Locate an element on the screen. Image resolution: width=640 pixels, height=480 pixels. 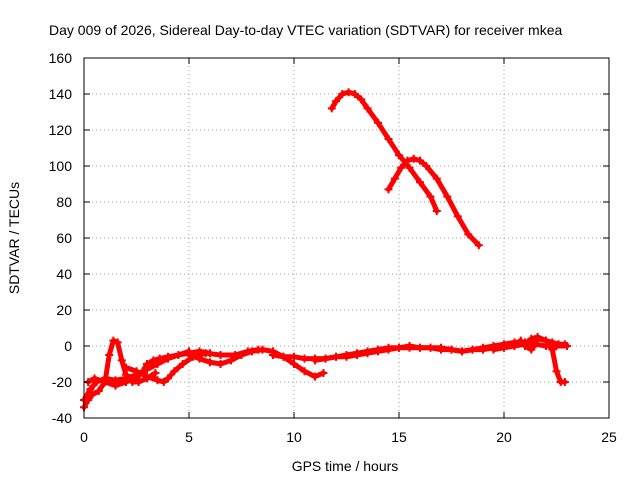
y-tick-label: 120 is located at coordinates (61, 130).